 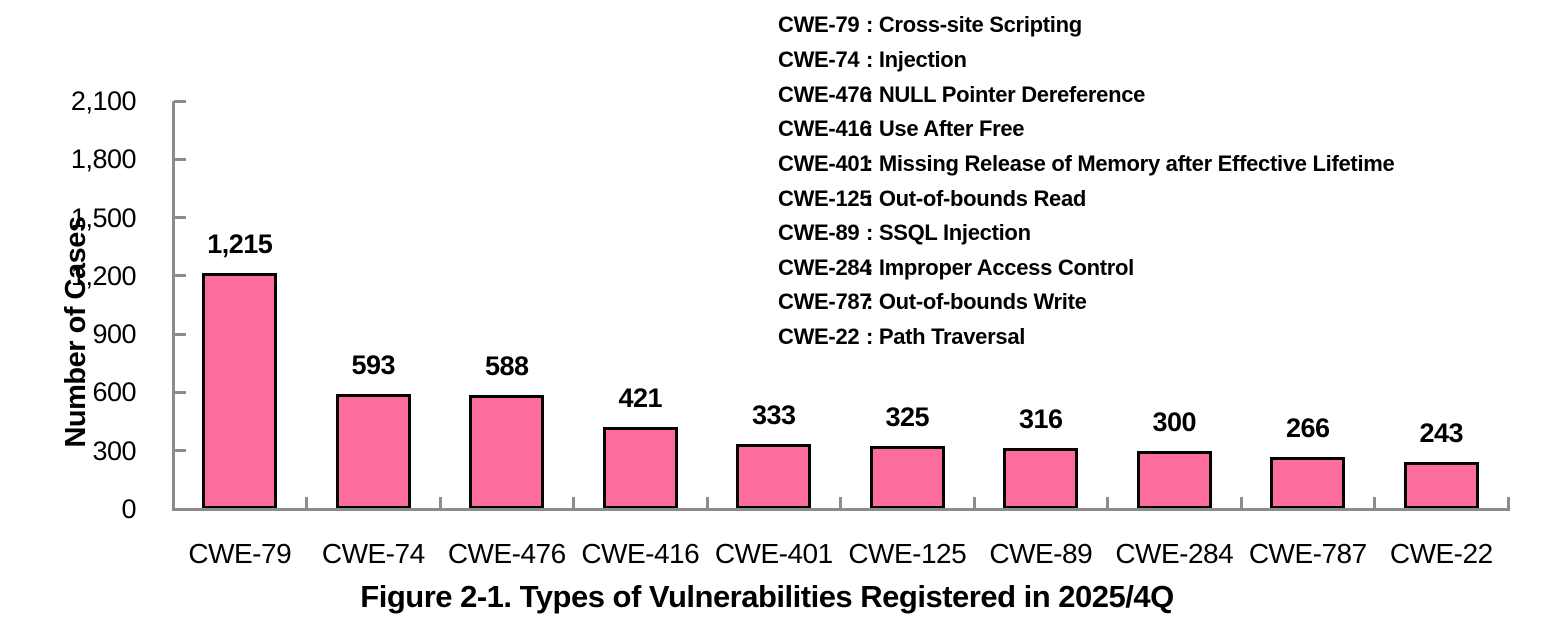 What do you see at coordinates (945, 129) in the screenshot?
I see `legend-description: : Use After Free` at bounding box center [945, 129].